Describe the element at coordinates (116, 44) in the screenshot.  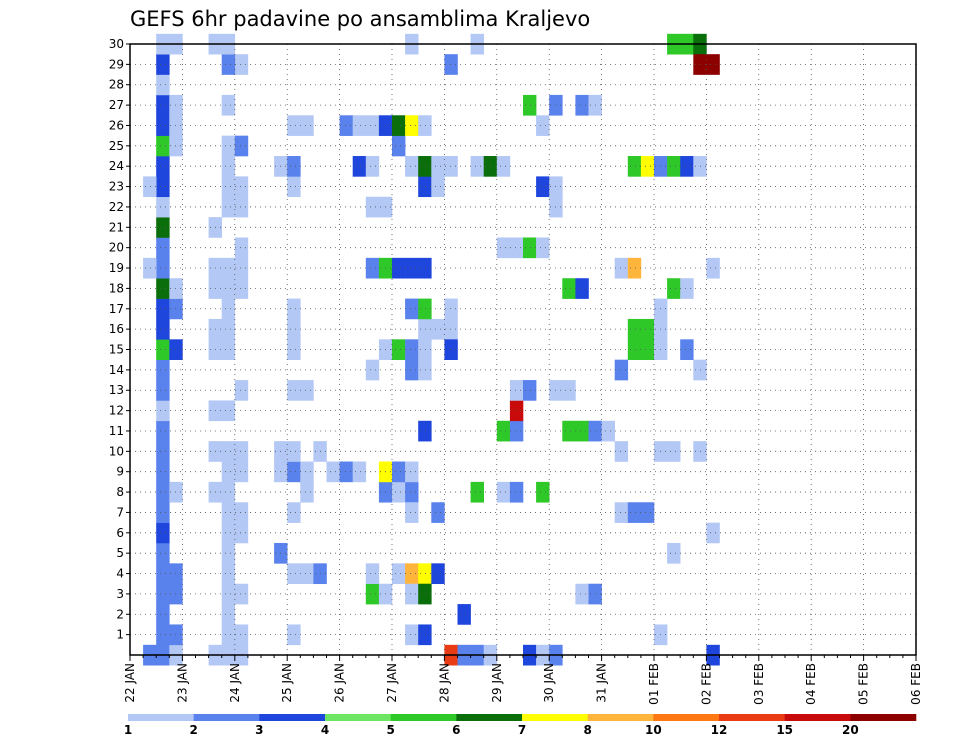
I see `y-tick-label: 30` at that location.